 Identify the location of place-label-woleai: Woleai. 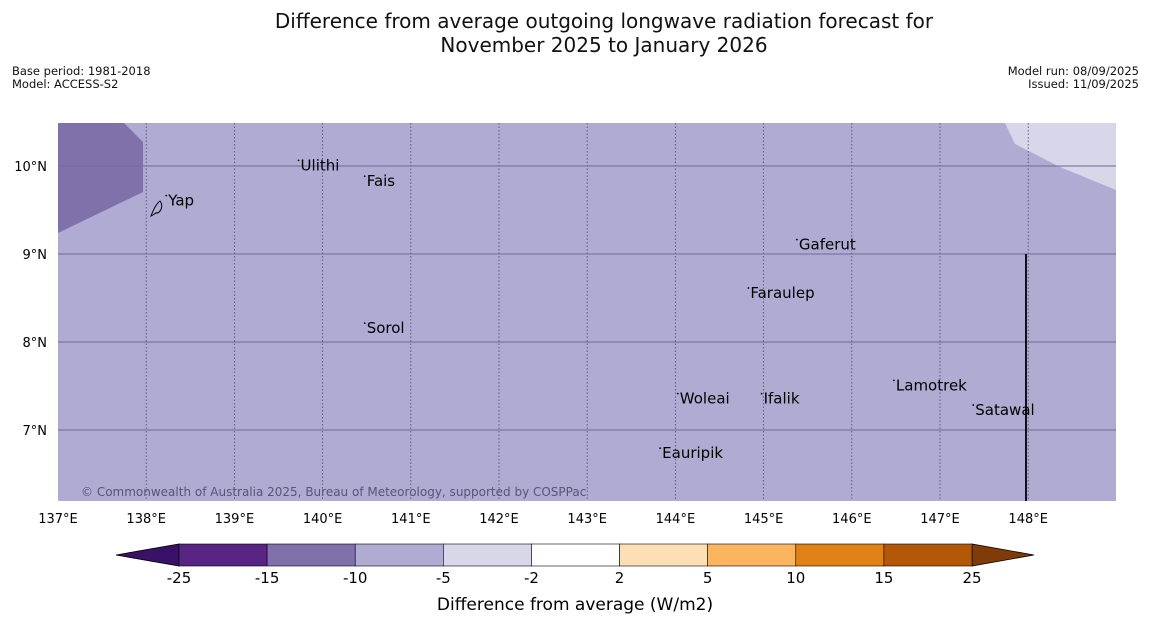
(705, 399).